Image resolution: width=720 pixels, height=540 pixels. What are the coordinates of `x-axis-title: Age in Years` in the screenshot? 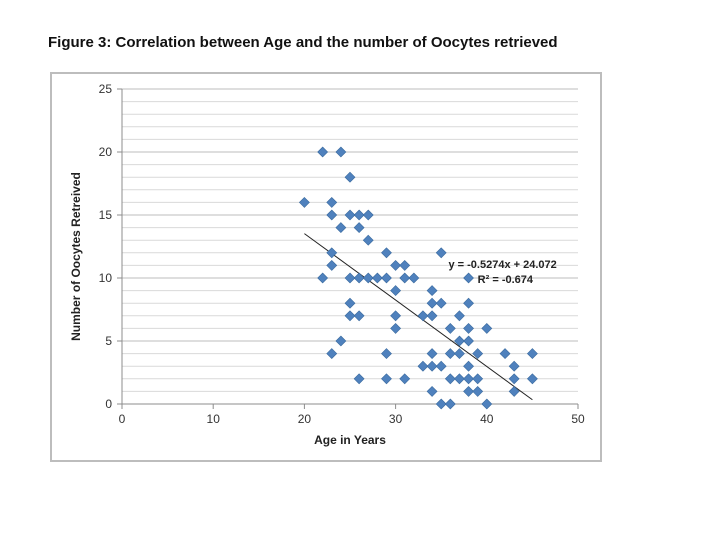 It's located at (350, 440).